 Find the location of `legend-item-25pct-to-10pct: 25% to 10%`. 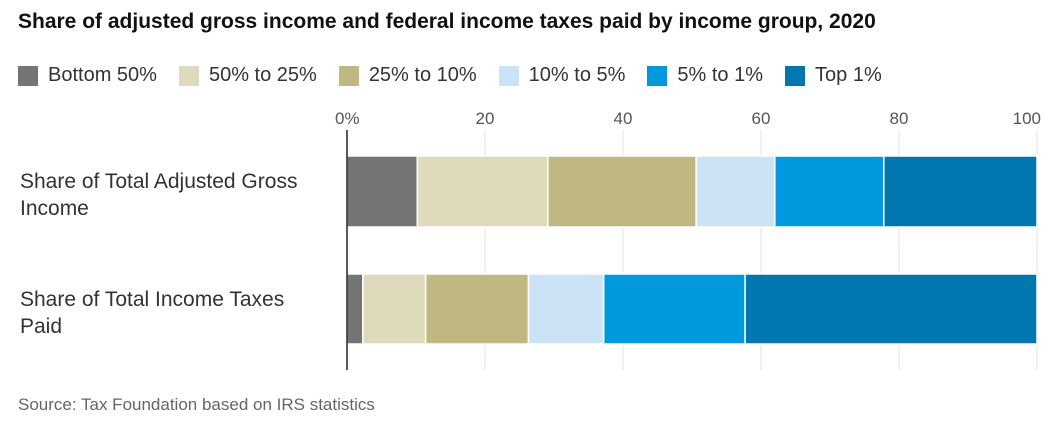

legend-item-25pct-to-10pct: 25% to 10% is located at coordinates (407, 75).